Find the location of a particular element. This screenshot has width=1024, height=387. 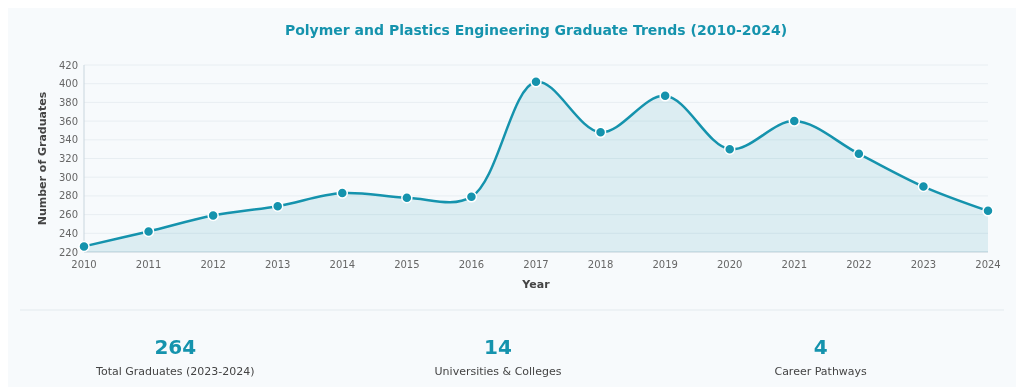

x-tick-label: 2018 is located at coordinates (600, 264).